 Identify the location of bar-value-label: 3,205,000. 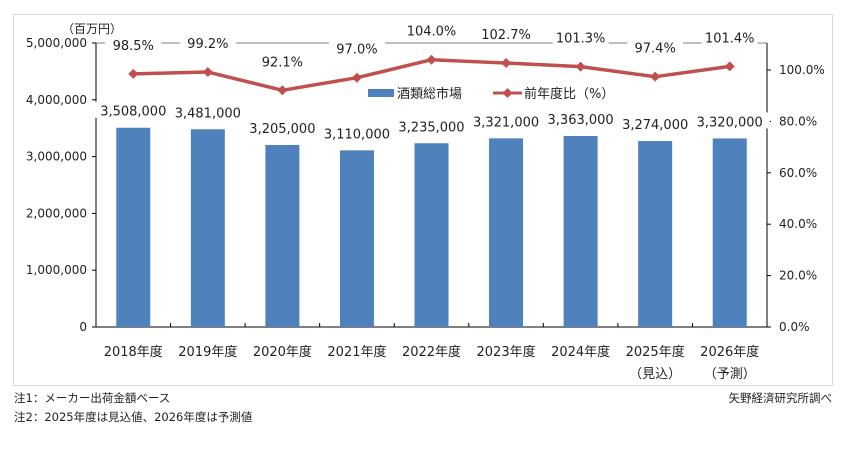
(282, 129).